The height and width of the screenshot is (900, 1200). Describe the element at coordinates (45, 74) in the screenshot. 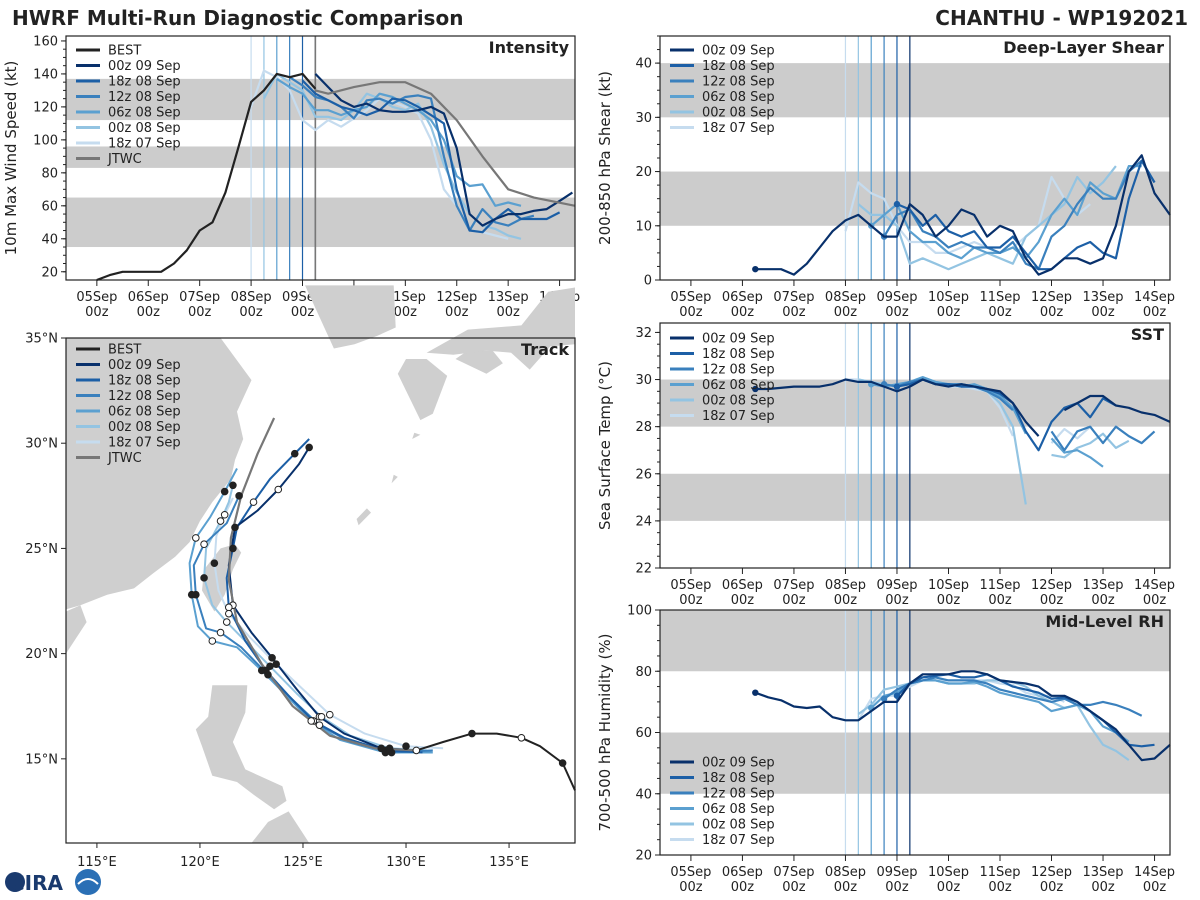

I see `y-tick-label: 140` at that location.